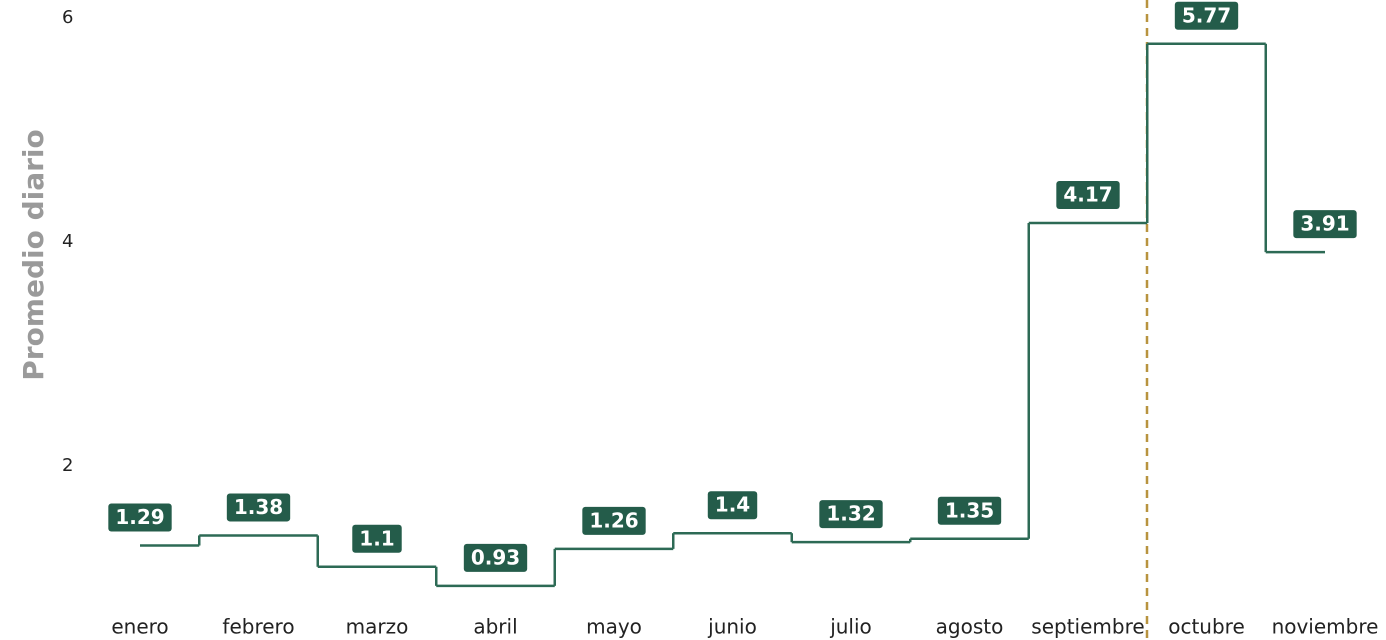 Image resolution: width=1386 pixels, height=640 pixels. I want to click on x-tick-label: marzo, so click(377, 627).